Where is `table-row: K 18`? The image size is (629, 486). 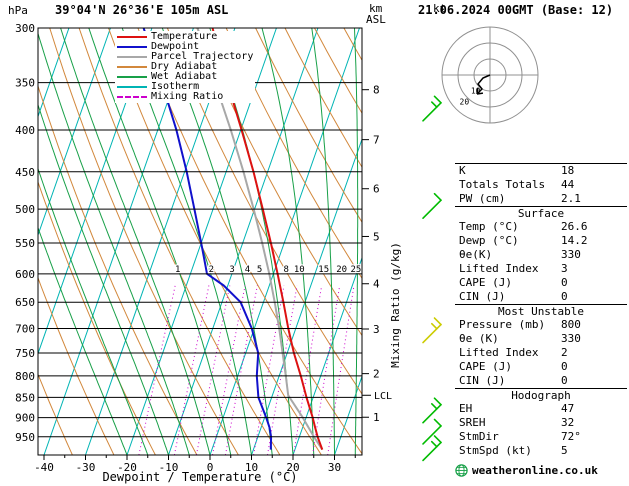 table-row: K 18 is located at coordinates (541, 171).